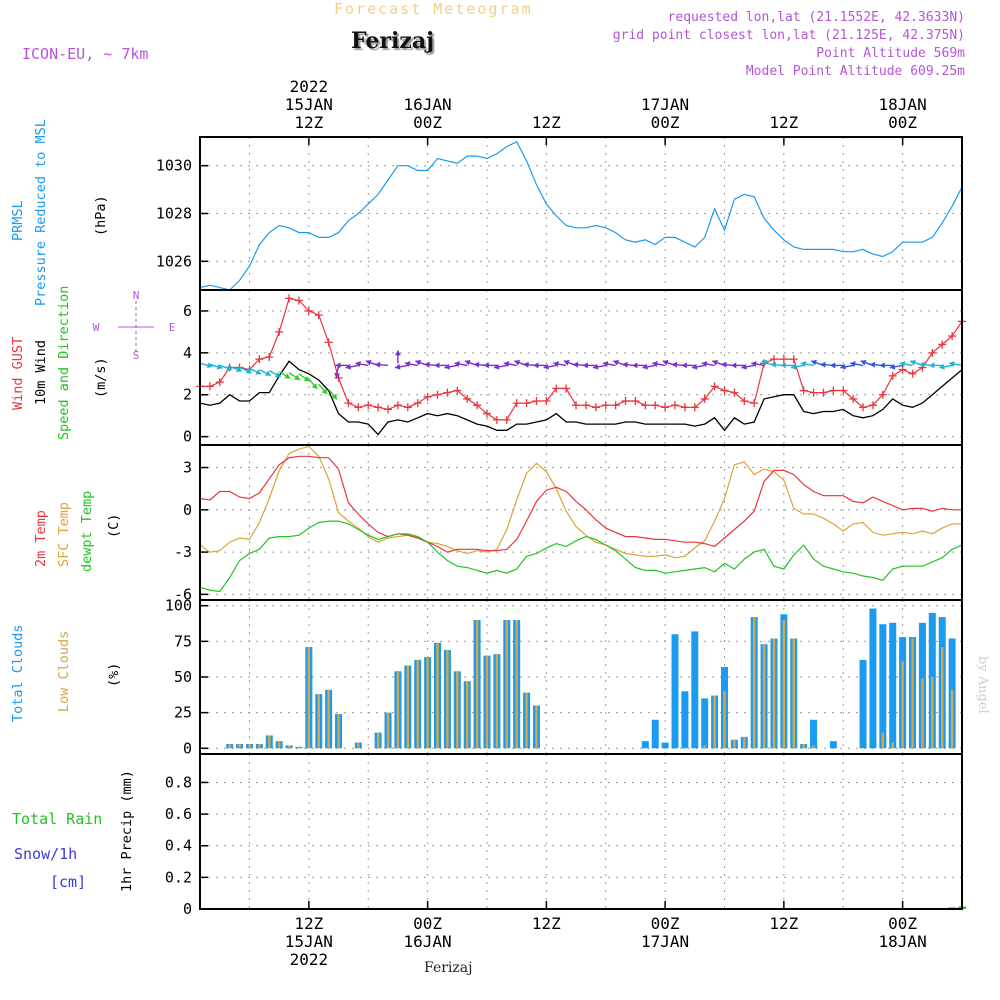 Image resolution: width=1000 pixels, height=1000 pixels. I want to click on label-cm: [cm], so click(68, 882).